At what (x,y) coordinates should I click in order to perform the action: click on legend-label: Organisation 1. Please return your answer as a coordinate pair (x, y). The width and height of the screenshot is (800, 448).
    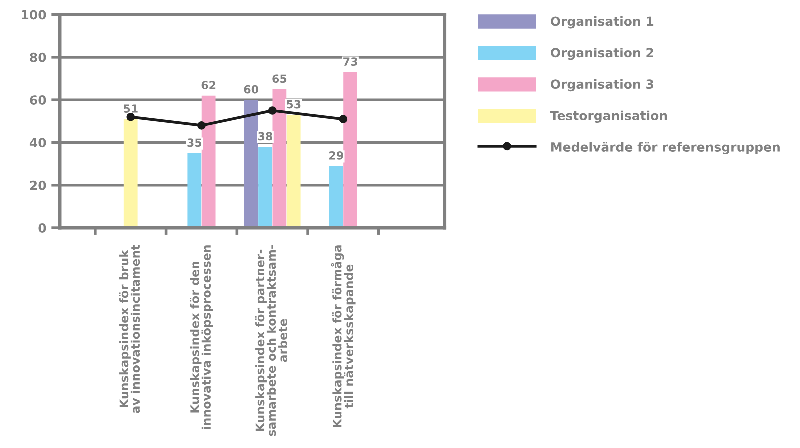
    Looking at the image, I should click on (602, 22).